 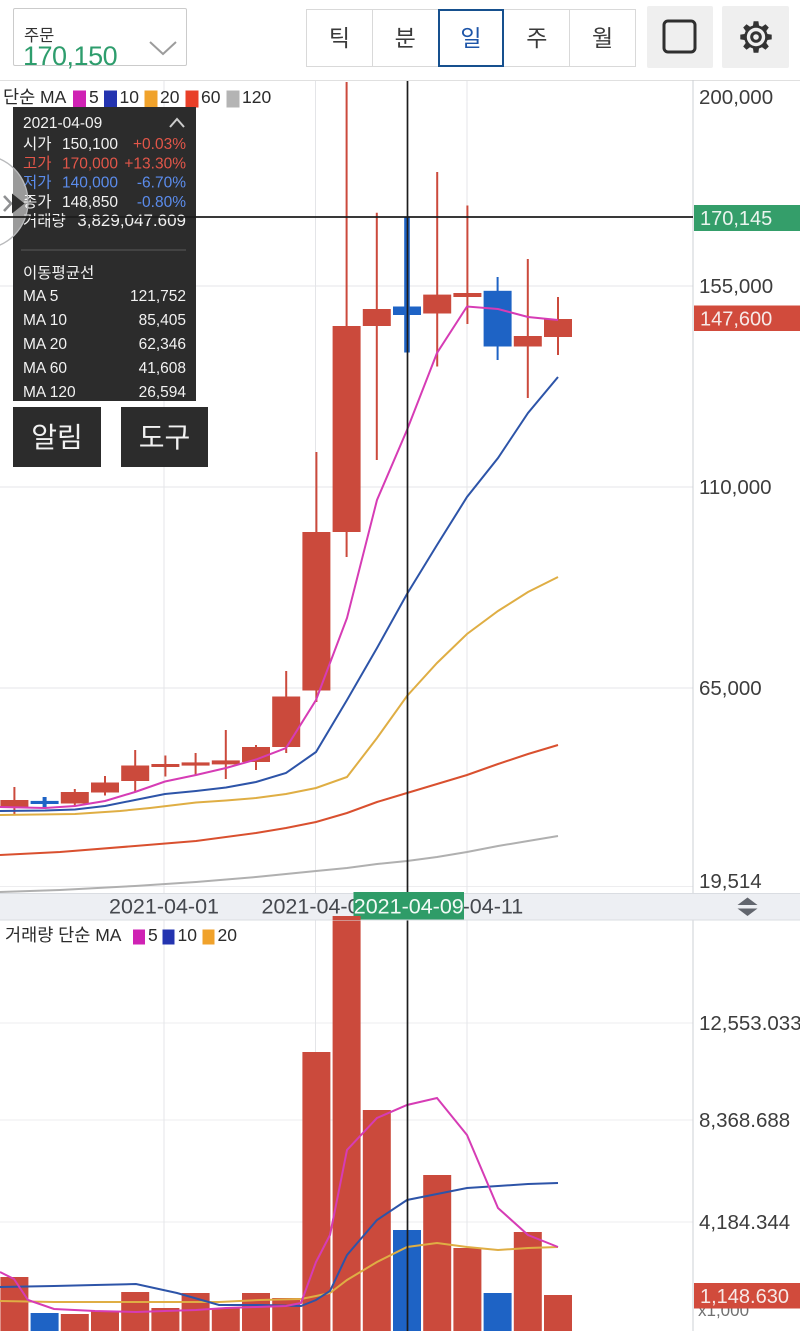 What do you see at coordinates (44, 221) in the screenshot?
I see `svg-text: 거래량` at bounding box center [44, 221].